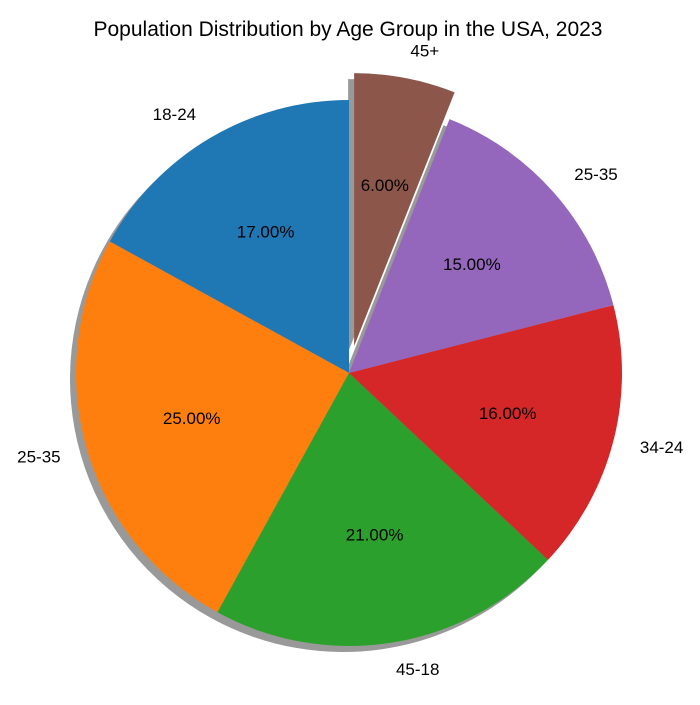  What do you see at coordinates (424, 51) in the screenshot?
I see `slice-label-45-5: 45+` at bounding box center [424, 51].